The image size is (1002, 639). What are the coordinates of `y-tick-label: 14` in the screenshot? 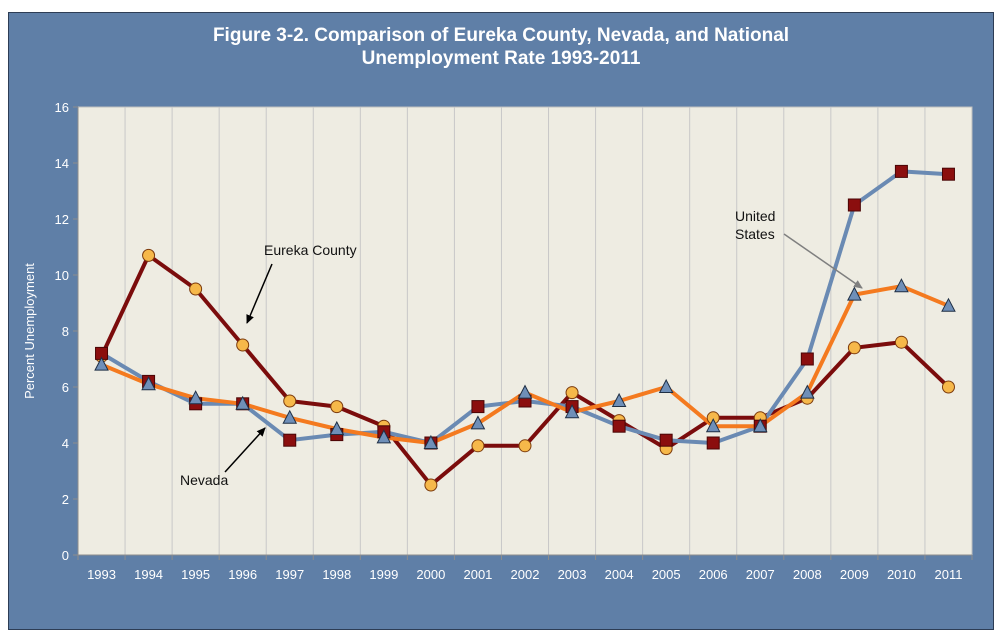 It's located at (62, 163).